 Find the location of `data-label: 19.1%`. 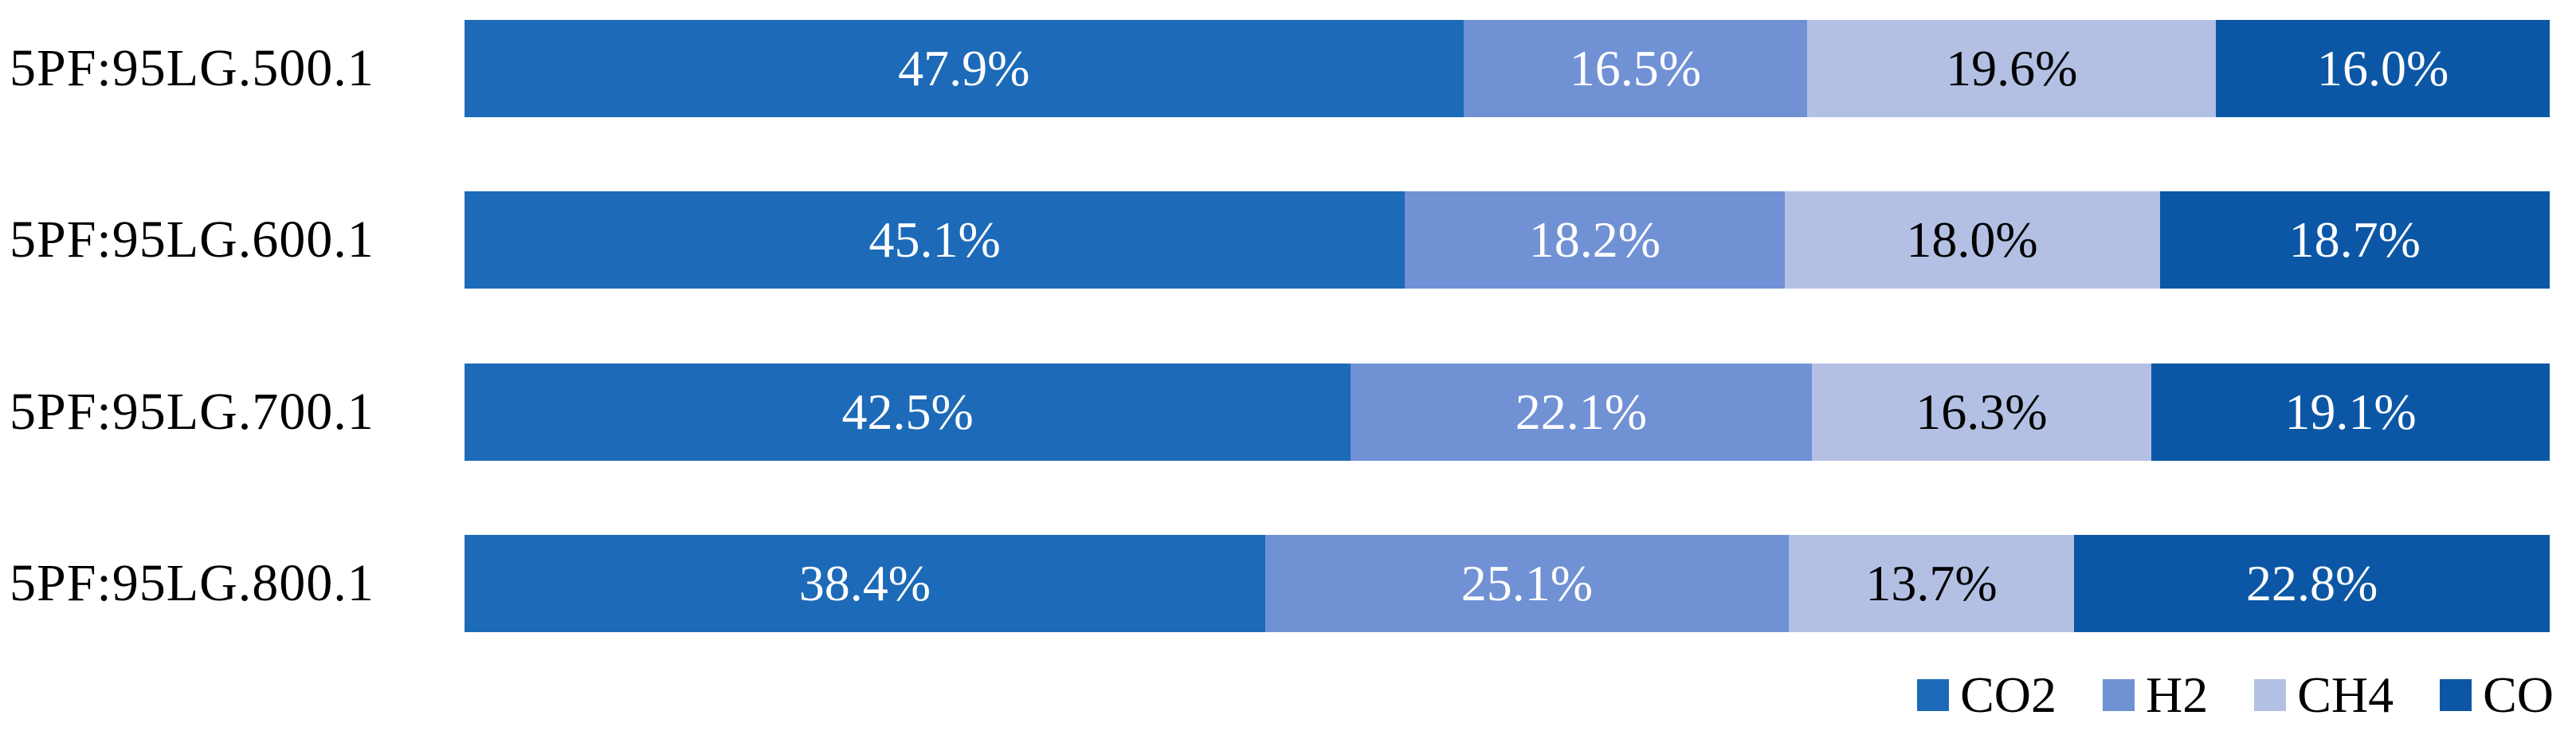

data-label: 19.1% is located at coordinates (2350, 411).